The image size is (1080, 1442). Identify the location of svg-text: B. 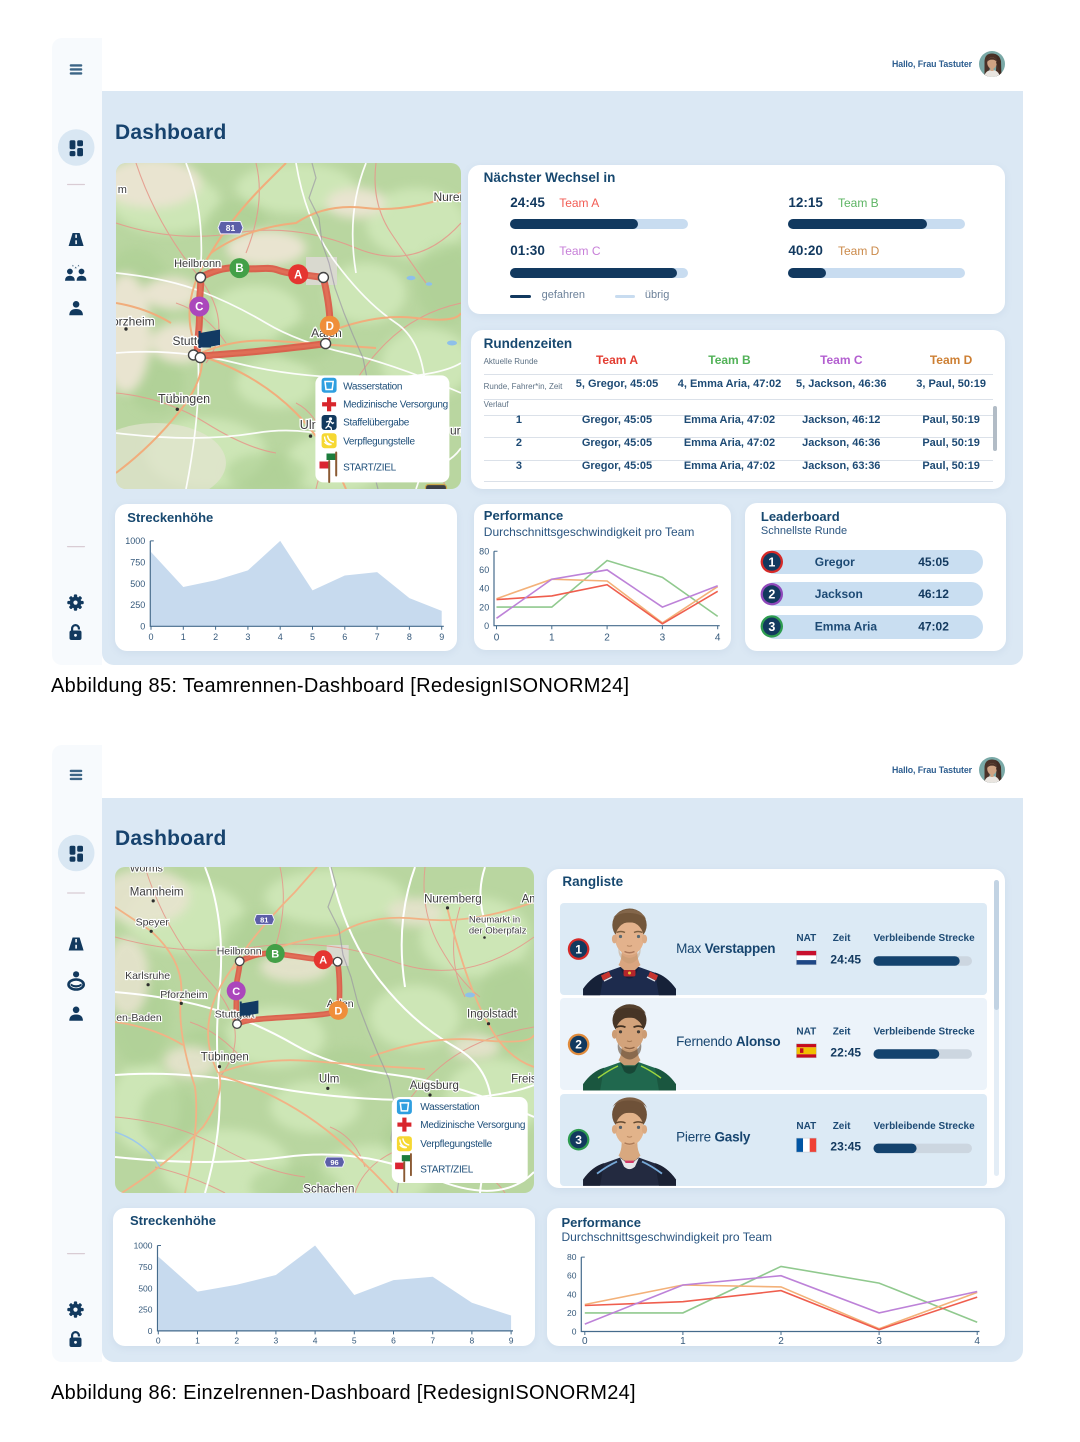
(239, 269).